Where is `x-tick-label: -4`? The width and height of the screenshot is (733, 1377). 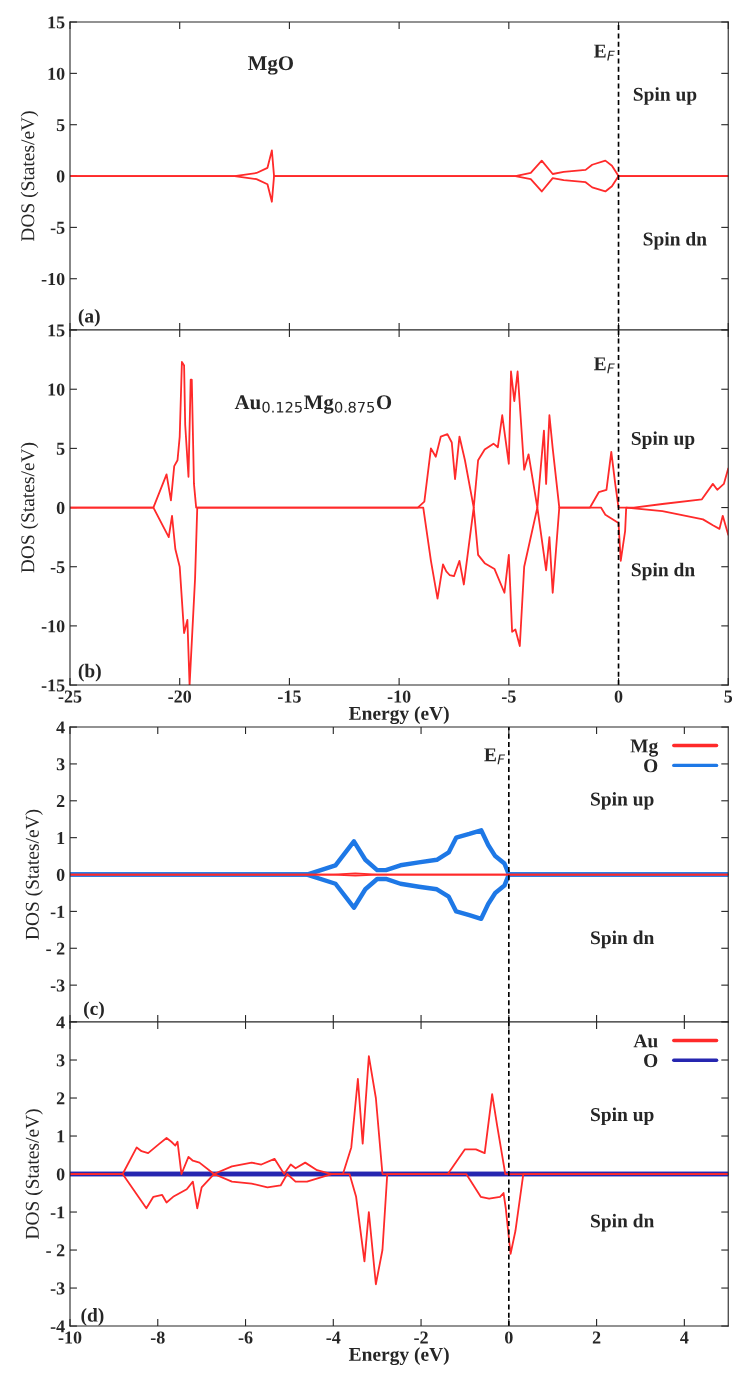 x-tick-label: -4 is located at coordinates (333, 1337).